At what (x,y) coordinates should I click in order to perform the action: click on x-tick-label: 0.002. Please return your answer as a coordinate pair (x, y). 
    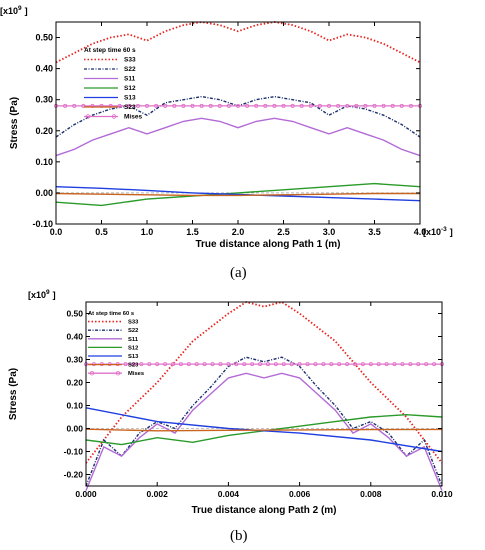
    Looking at the image, I should click on (158, 494).